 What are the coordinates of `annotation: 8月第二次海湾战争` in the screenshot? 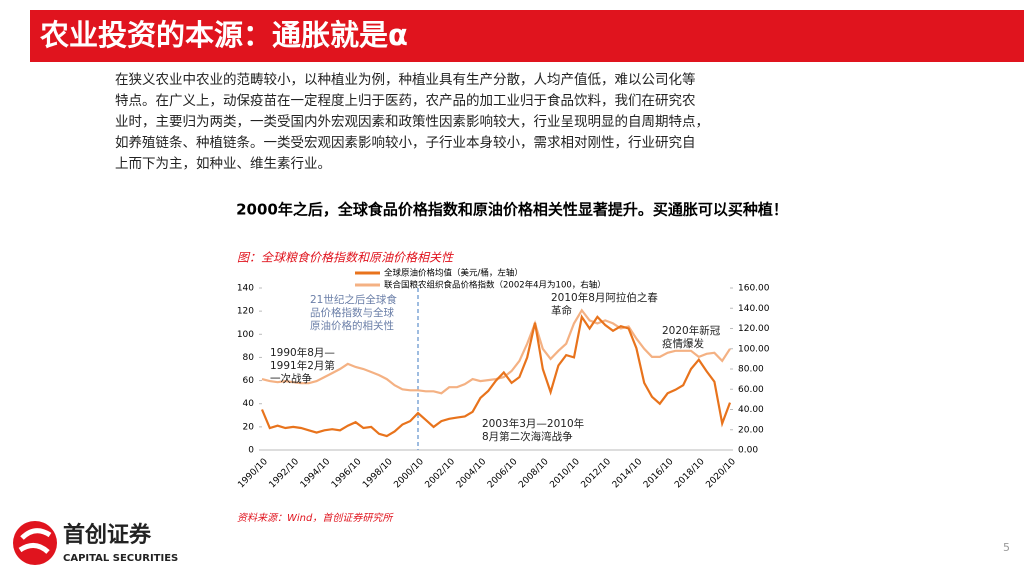 It's located at (527, 436).